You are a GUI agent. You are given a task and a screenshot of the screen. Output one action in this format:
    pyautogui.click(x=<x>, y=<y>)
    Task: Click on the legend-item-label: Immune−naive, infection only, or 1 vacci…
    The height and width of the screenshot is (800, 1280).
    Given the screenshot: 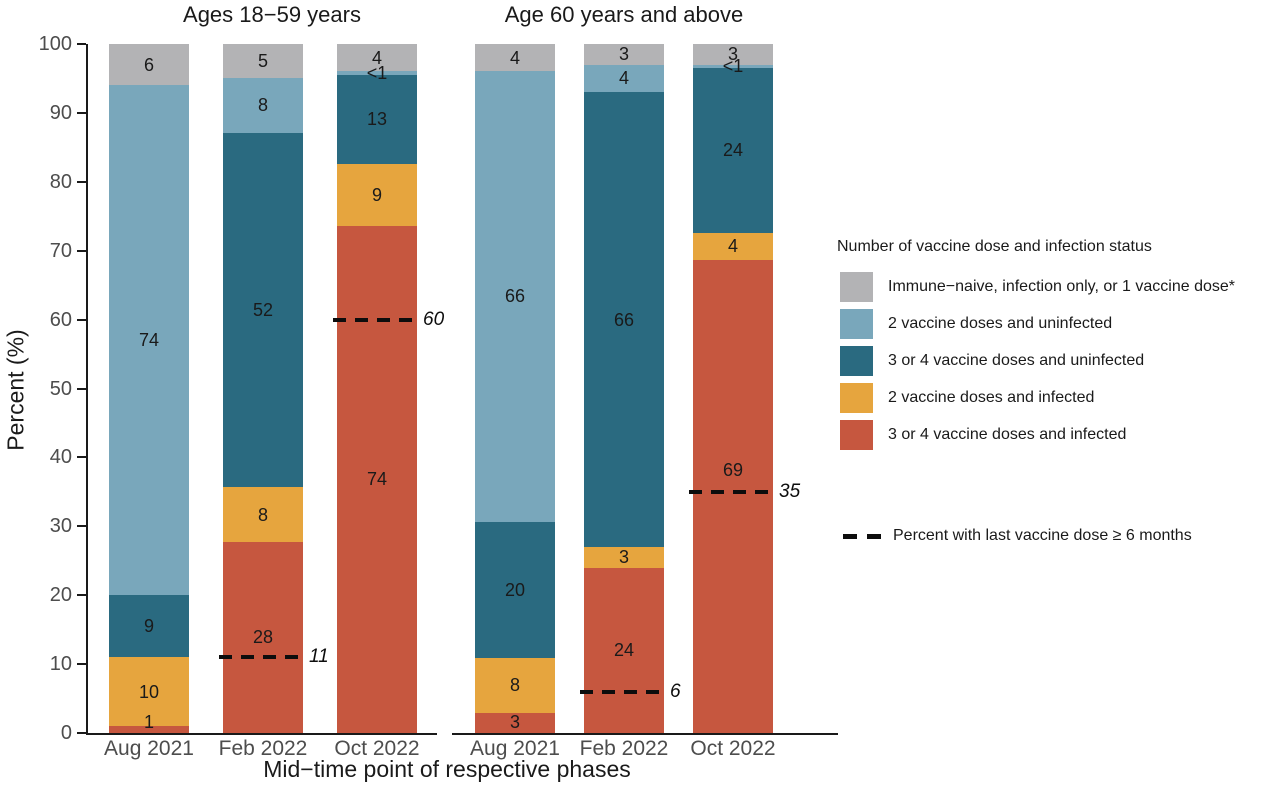 What is the action you would take?
    pyautogui.click(x=1062, y=286)
    